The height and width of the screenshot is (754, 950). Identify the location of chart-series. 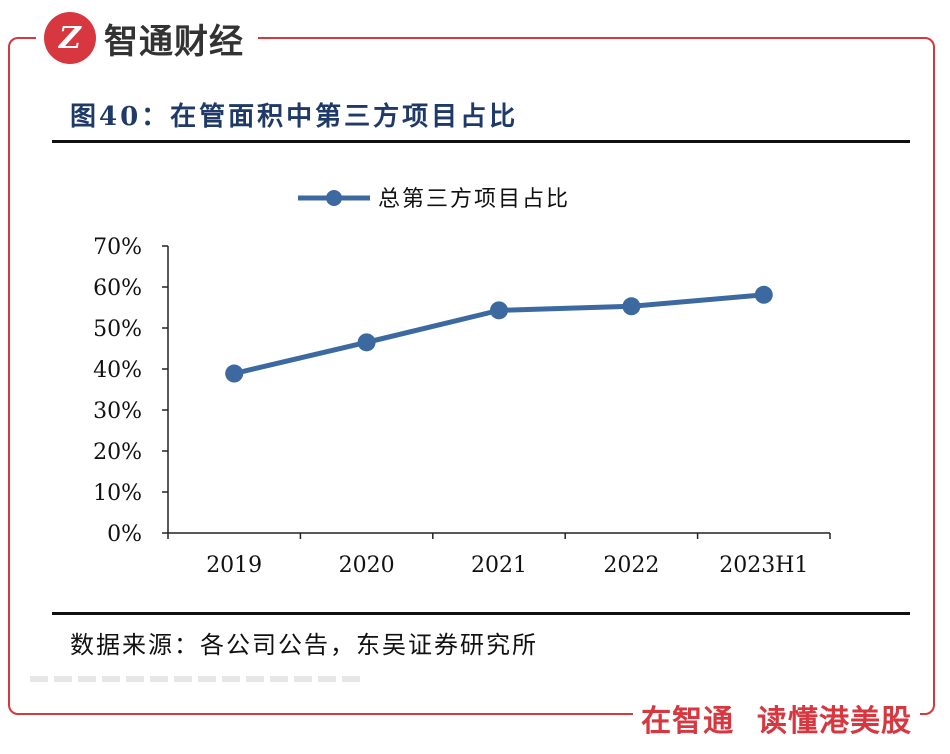
(499, 334).